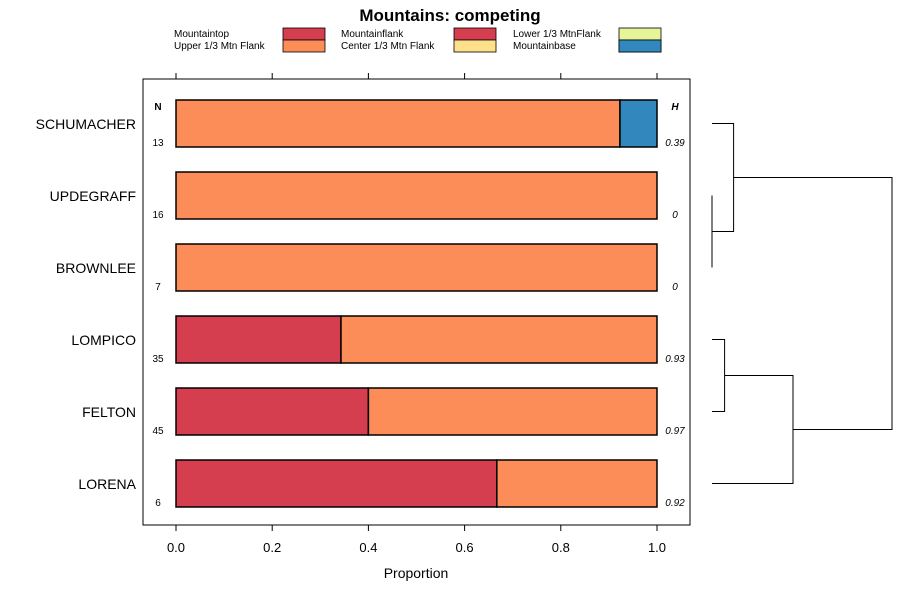 The image size is (900, 600). I want to click on x-tick-label: 1.0, so click(657, 547).